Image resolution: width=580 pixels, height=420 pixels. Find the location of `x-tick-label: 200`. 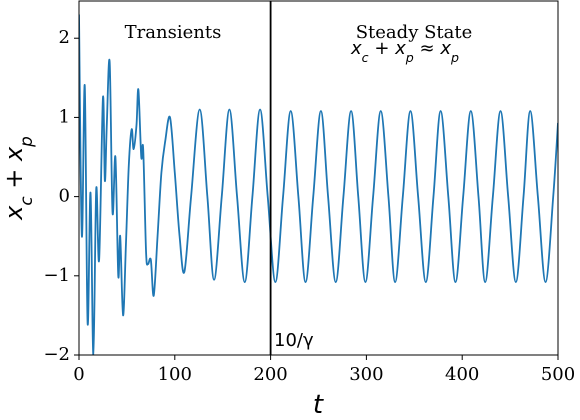

x-tick-label: 200 is located at coordinates (270, 374).